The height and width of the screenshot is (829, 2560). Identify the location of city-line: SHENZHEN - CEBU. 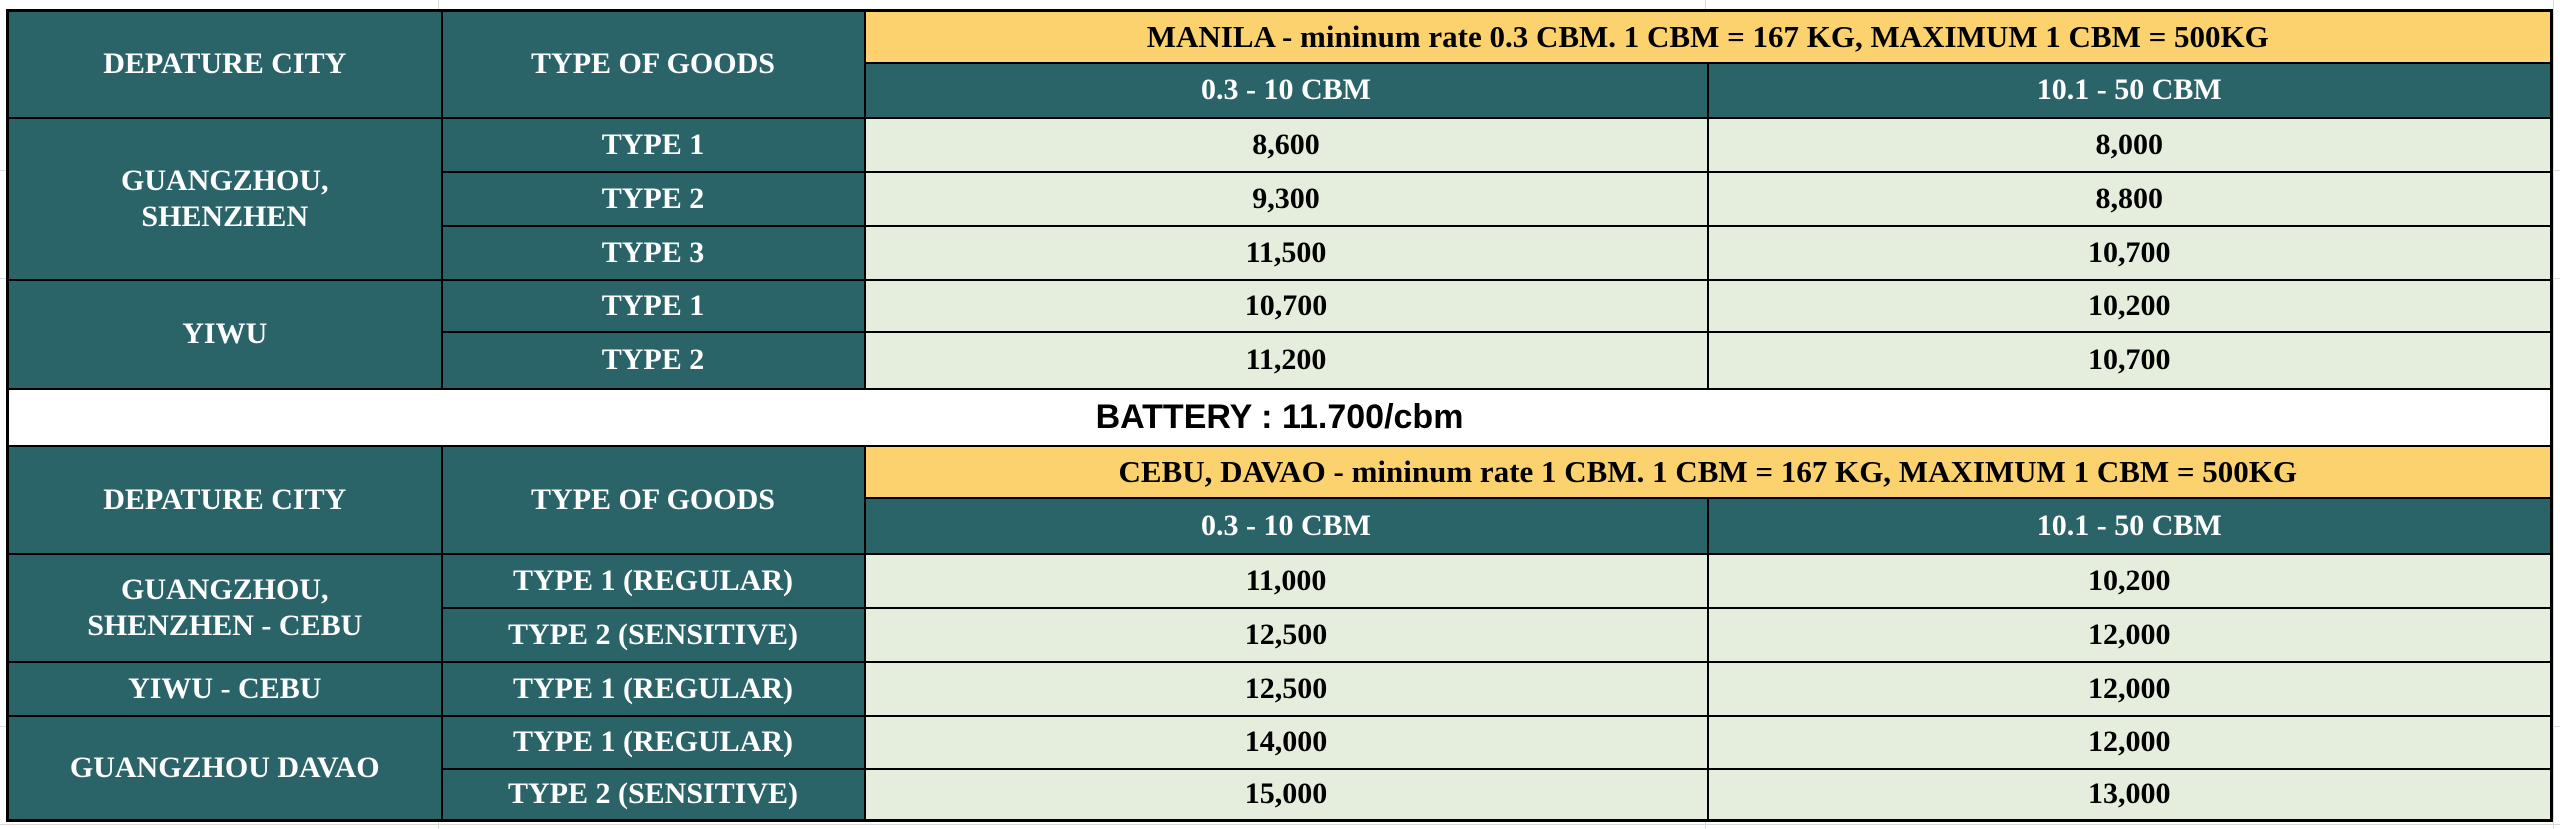
(225, 625).